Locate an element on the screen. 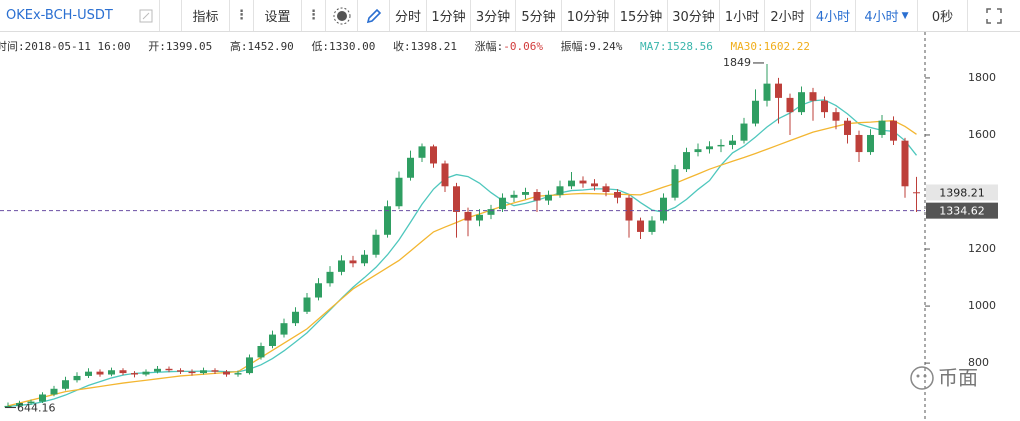 The width and height of the screenshot is (1020, 421). period-dropdown: 4小时 ▼ is located at coordinates (887, 15).